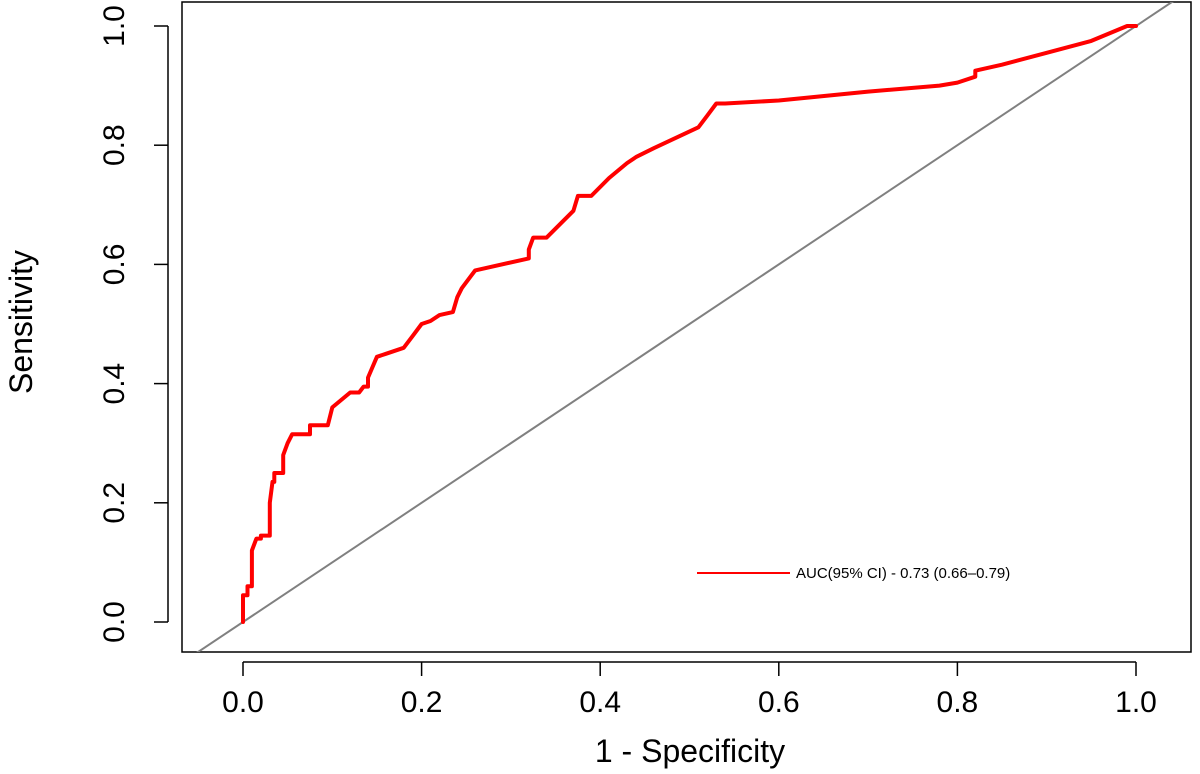  What do you see at coordinates (690, 751) in the screenshot?
I see `x-axis-title: 1 - Specificity` at bounding box center [690, 751].